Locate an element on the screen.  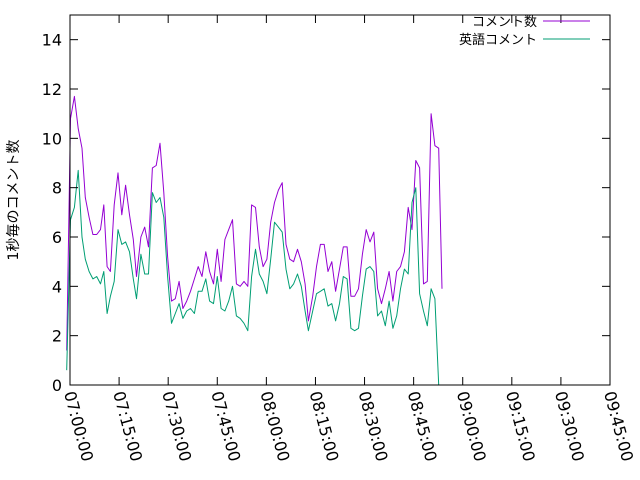
y-tick-label: 4 is located at coordinates (57, 286).